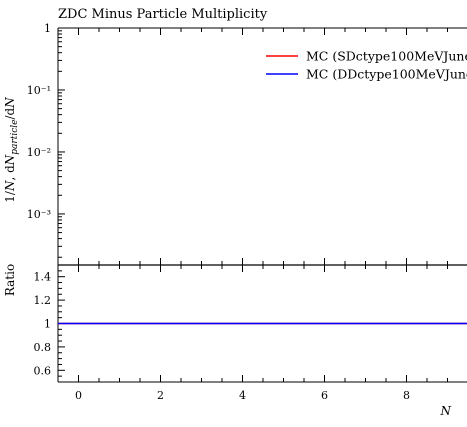 The height and width of the screenshot is (427, 467). Describe the element at coordinates (47, 28) in the screenshot. I see `main-y-tick-label: 1` at that location.